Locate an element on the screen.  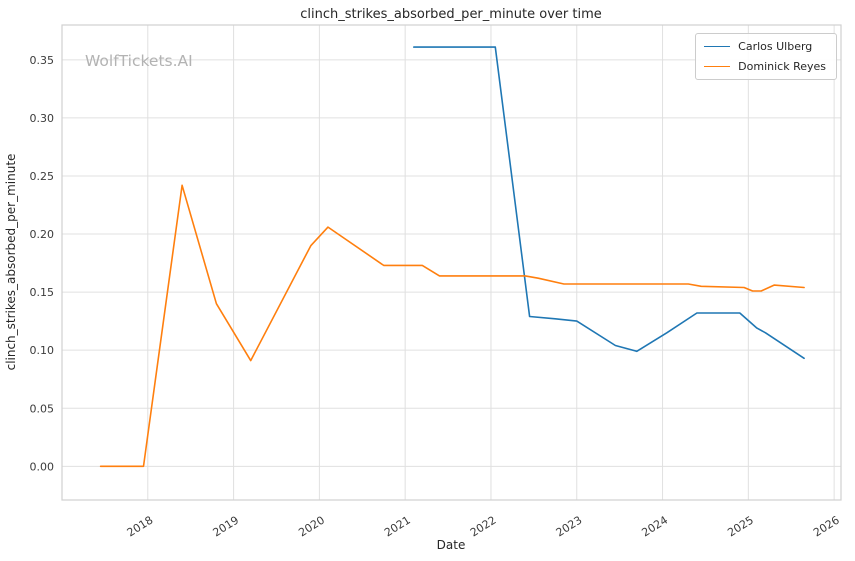
y-tick-label: 0.30 is located at coordinates (42, 118).